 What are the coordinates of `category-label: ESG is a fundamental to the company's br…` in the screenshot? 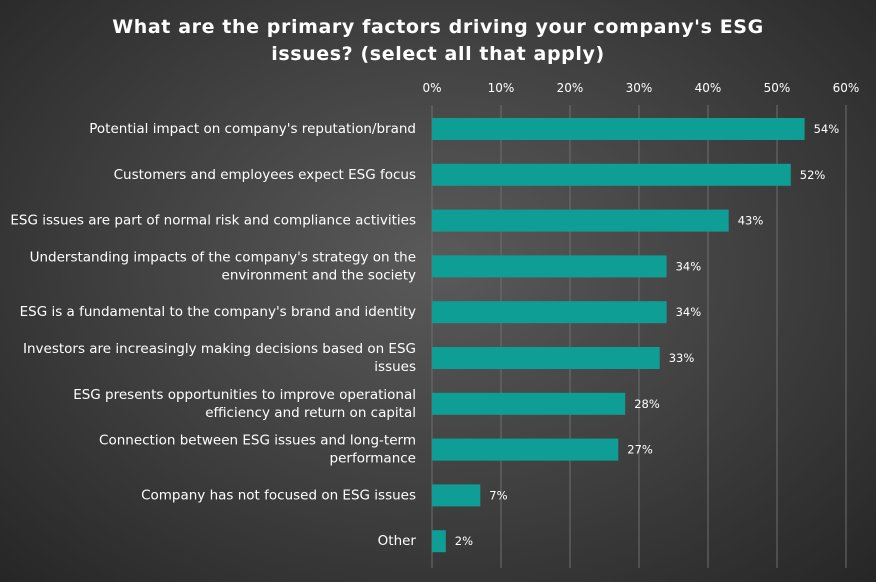 It's located at (218, 312).